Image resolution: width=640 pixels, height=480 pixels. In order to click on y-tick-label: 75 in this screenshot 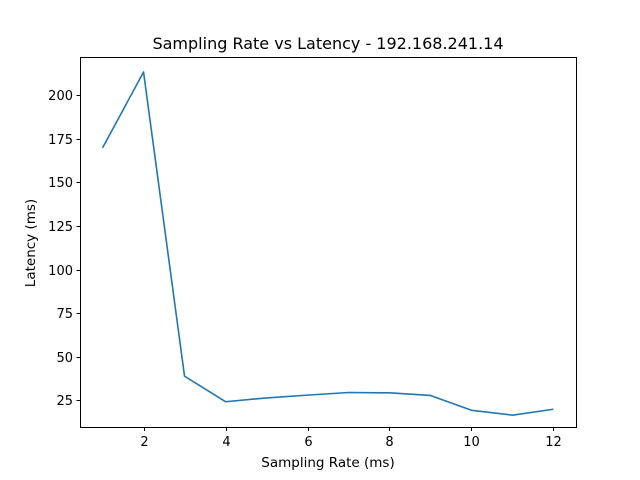, I will do `click(64, 314)`.